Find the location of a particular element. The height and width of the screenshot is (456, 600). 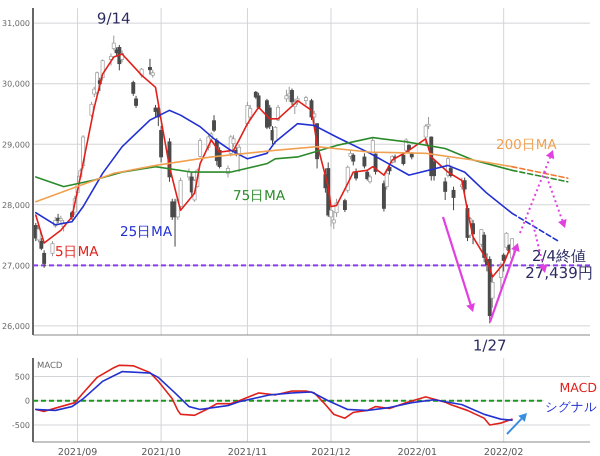

y-tick-label: 29,000 is located at coordinates (16, 145).